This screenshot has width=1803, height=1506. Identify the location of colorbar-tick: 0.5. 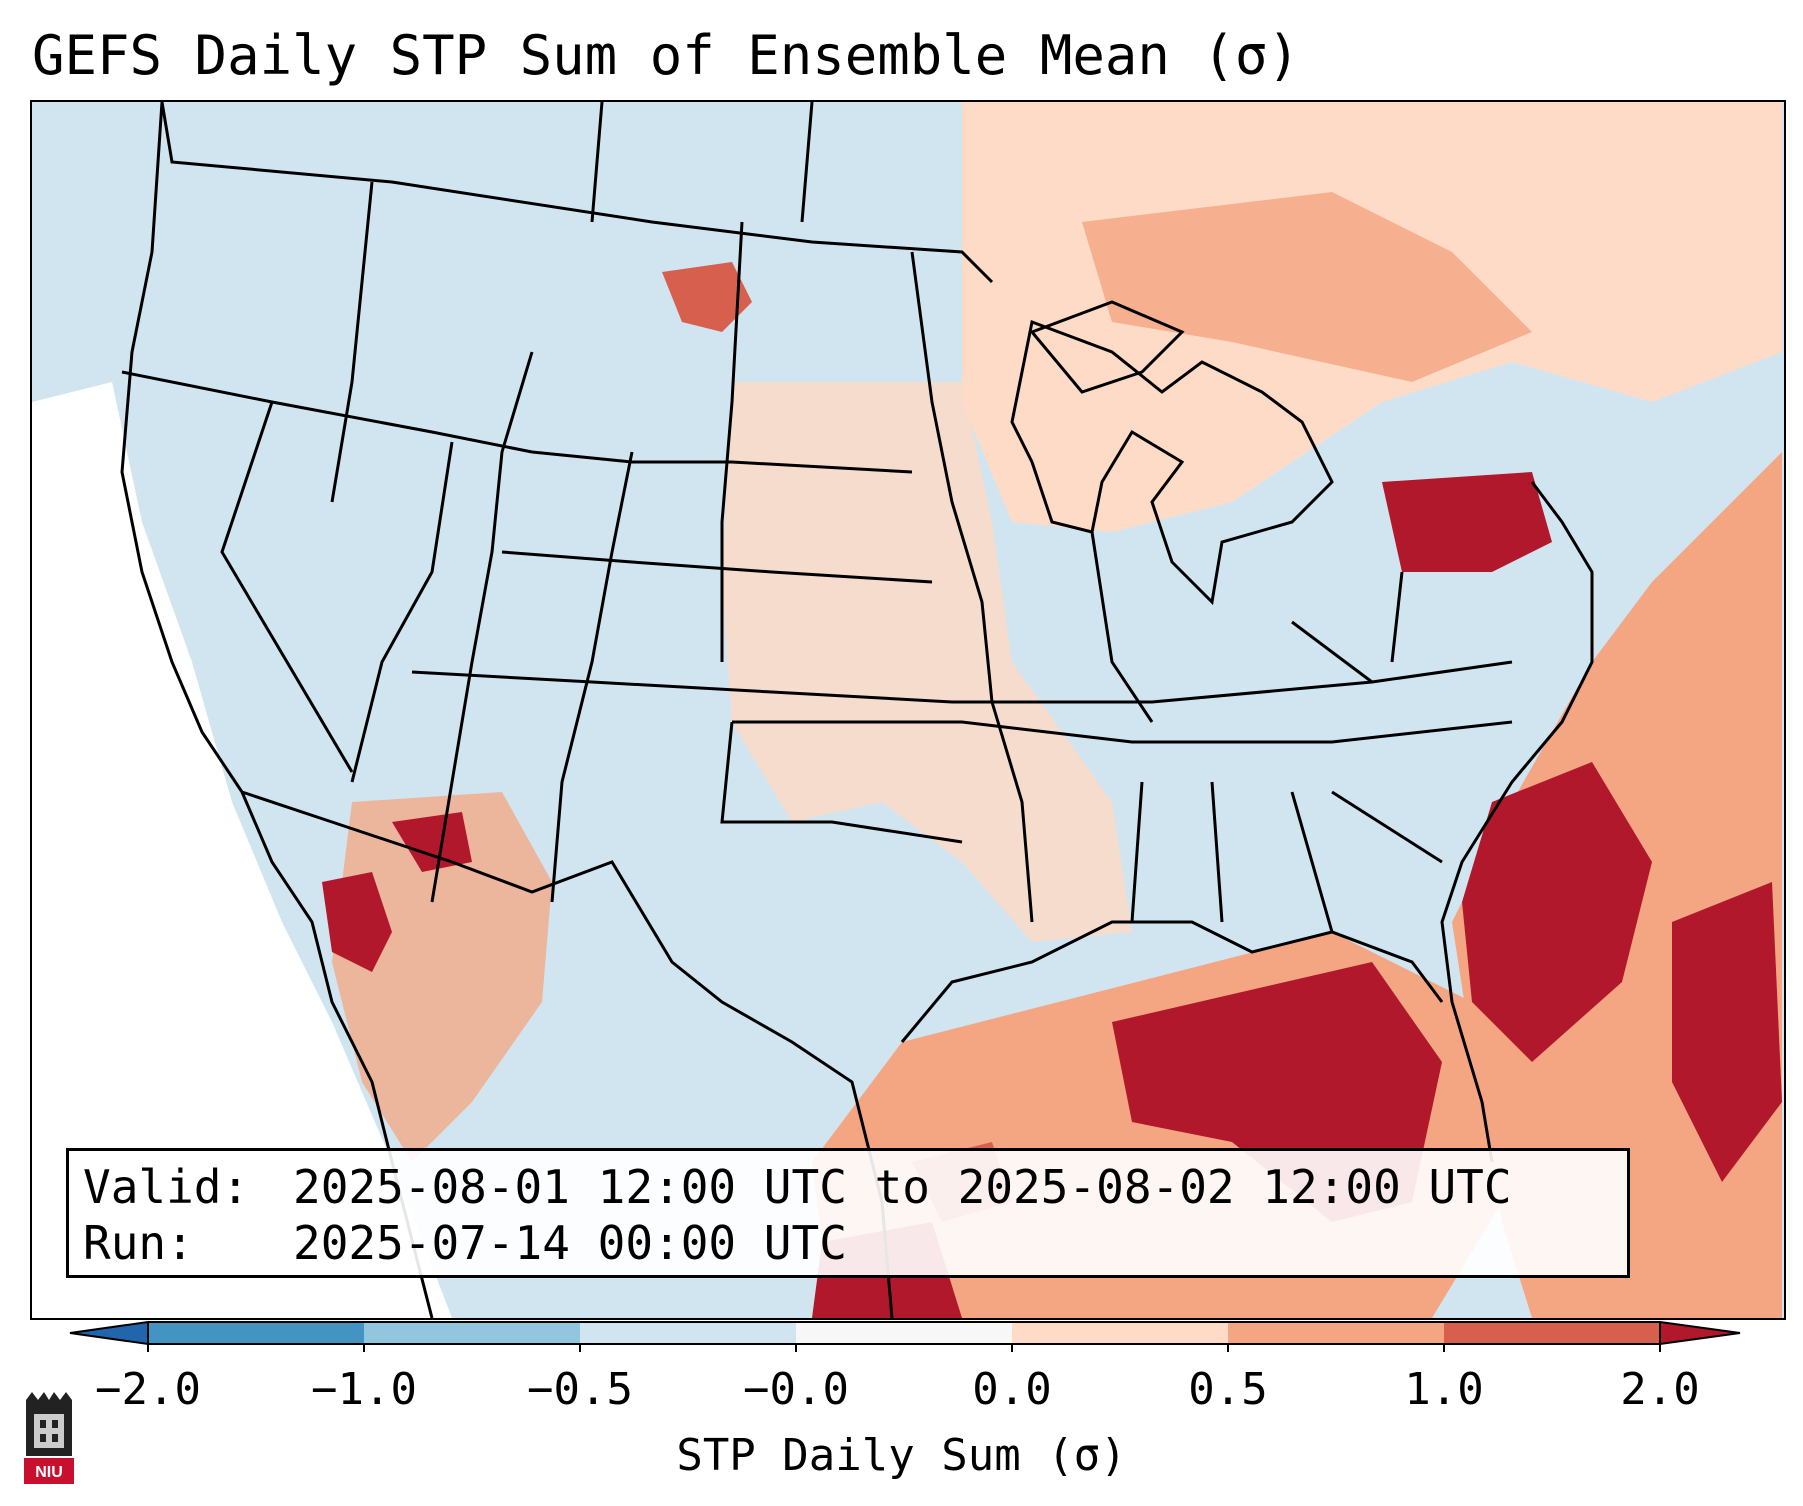
(1228, 1389).